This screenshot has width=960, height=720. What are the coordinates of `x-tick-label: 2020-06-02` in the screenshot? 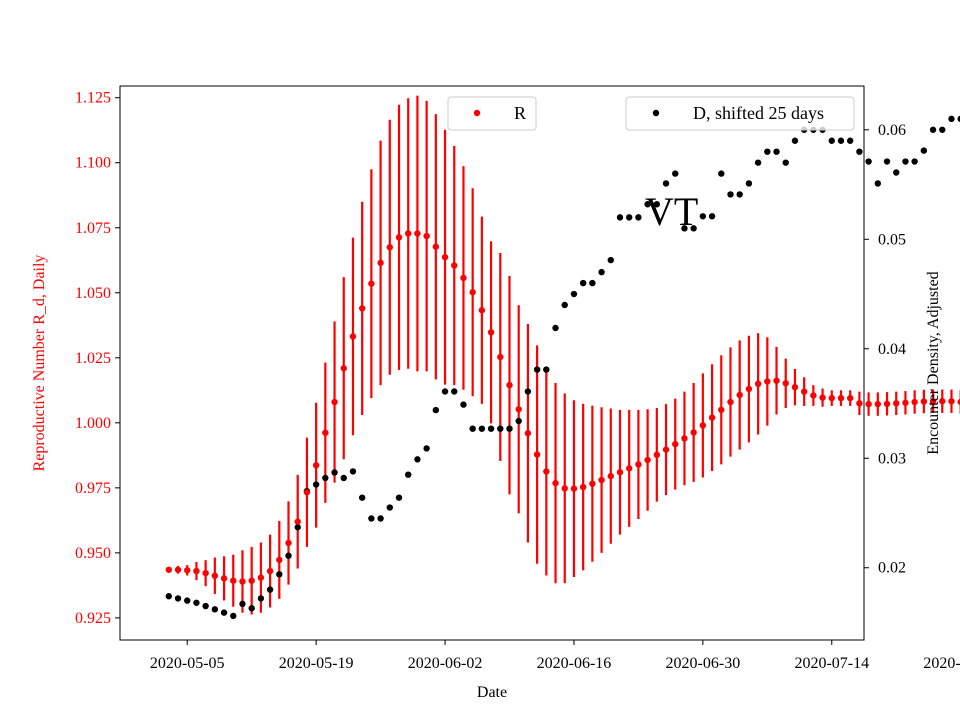 It's located at (445, 663).